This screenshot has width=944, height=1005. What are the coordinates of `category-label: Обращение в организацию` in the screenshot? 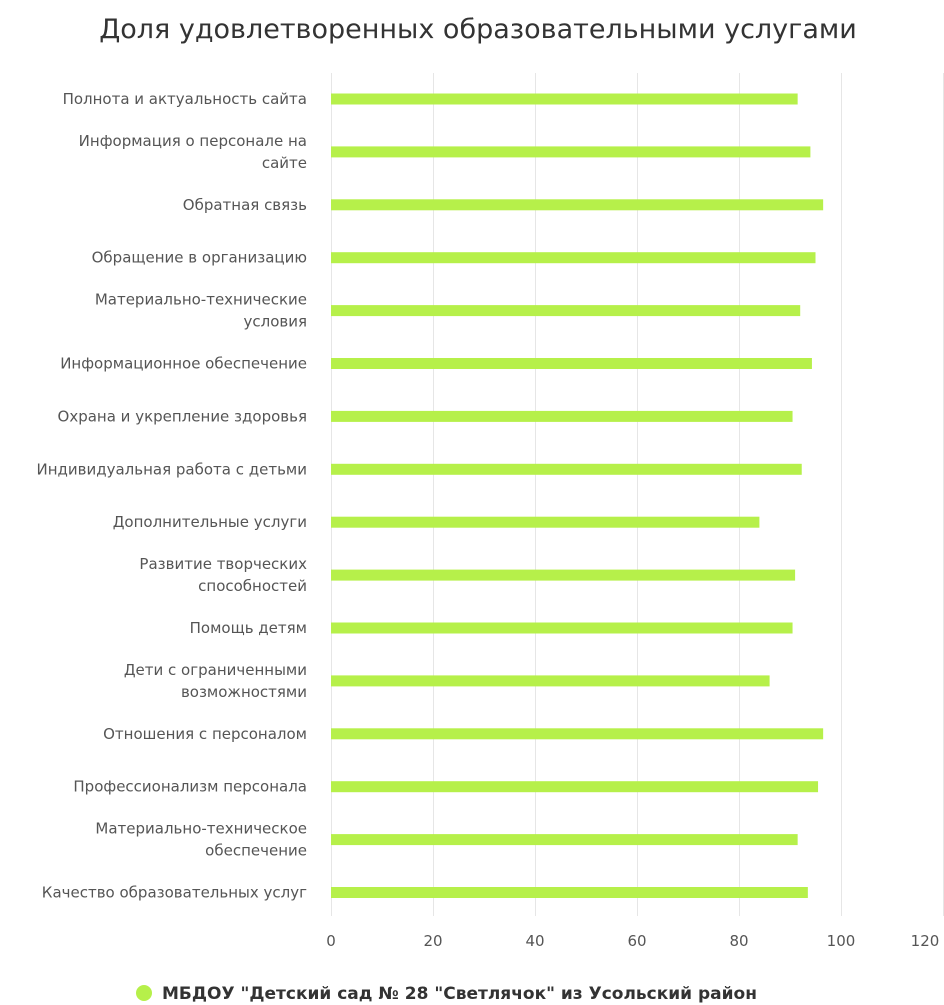 It's located at (199, 258).